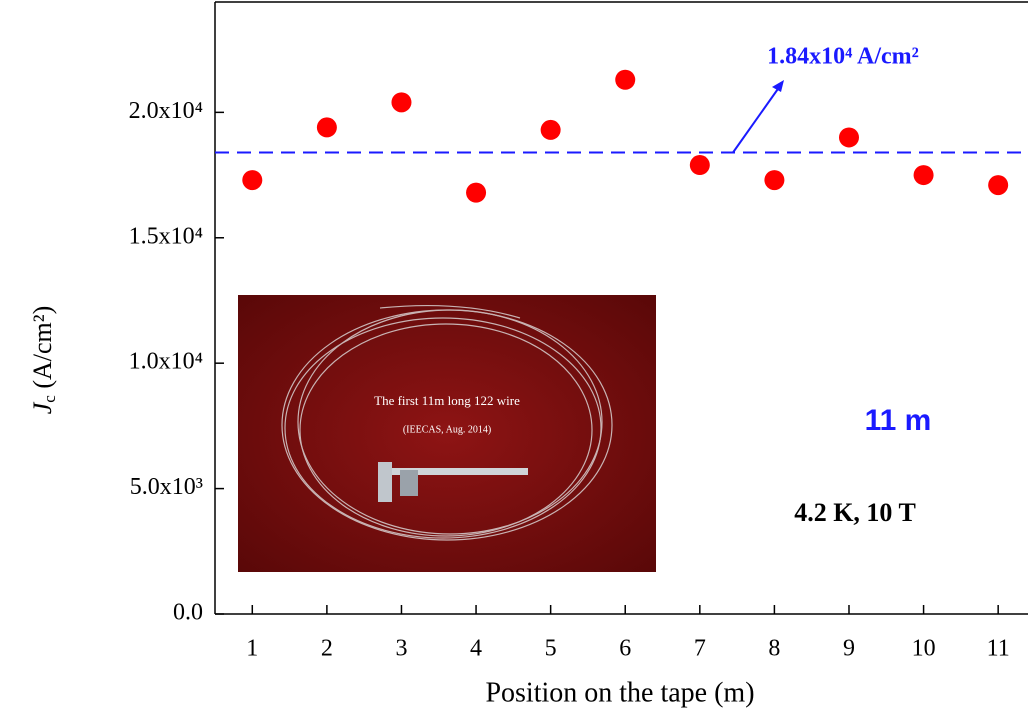  I want to click on y-tick-label: 1.0x10⁴, so click(166, 362).